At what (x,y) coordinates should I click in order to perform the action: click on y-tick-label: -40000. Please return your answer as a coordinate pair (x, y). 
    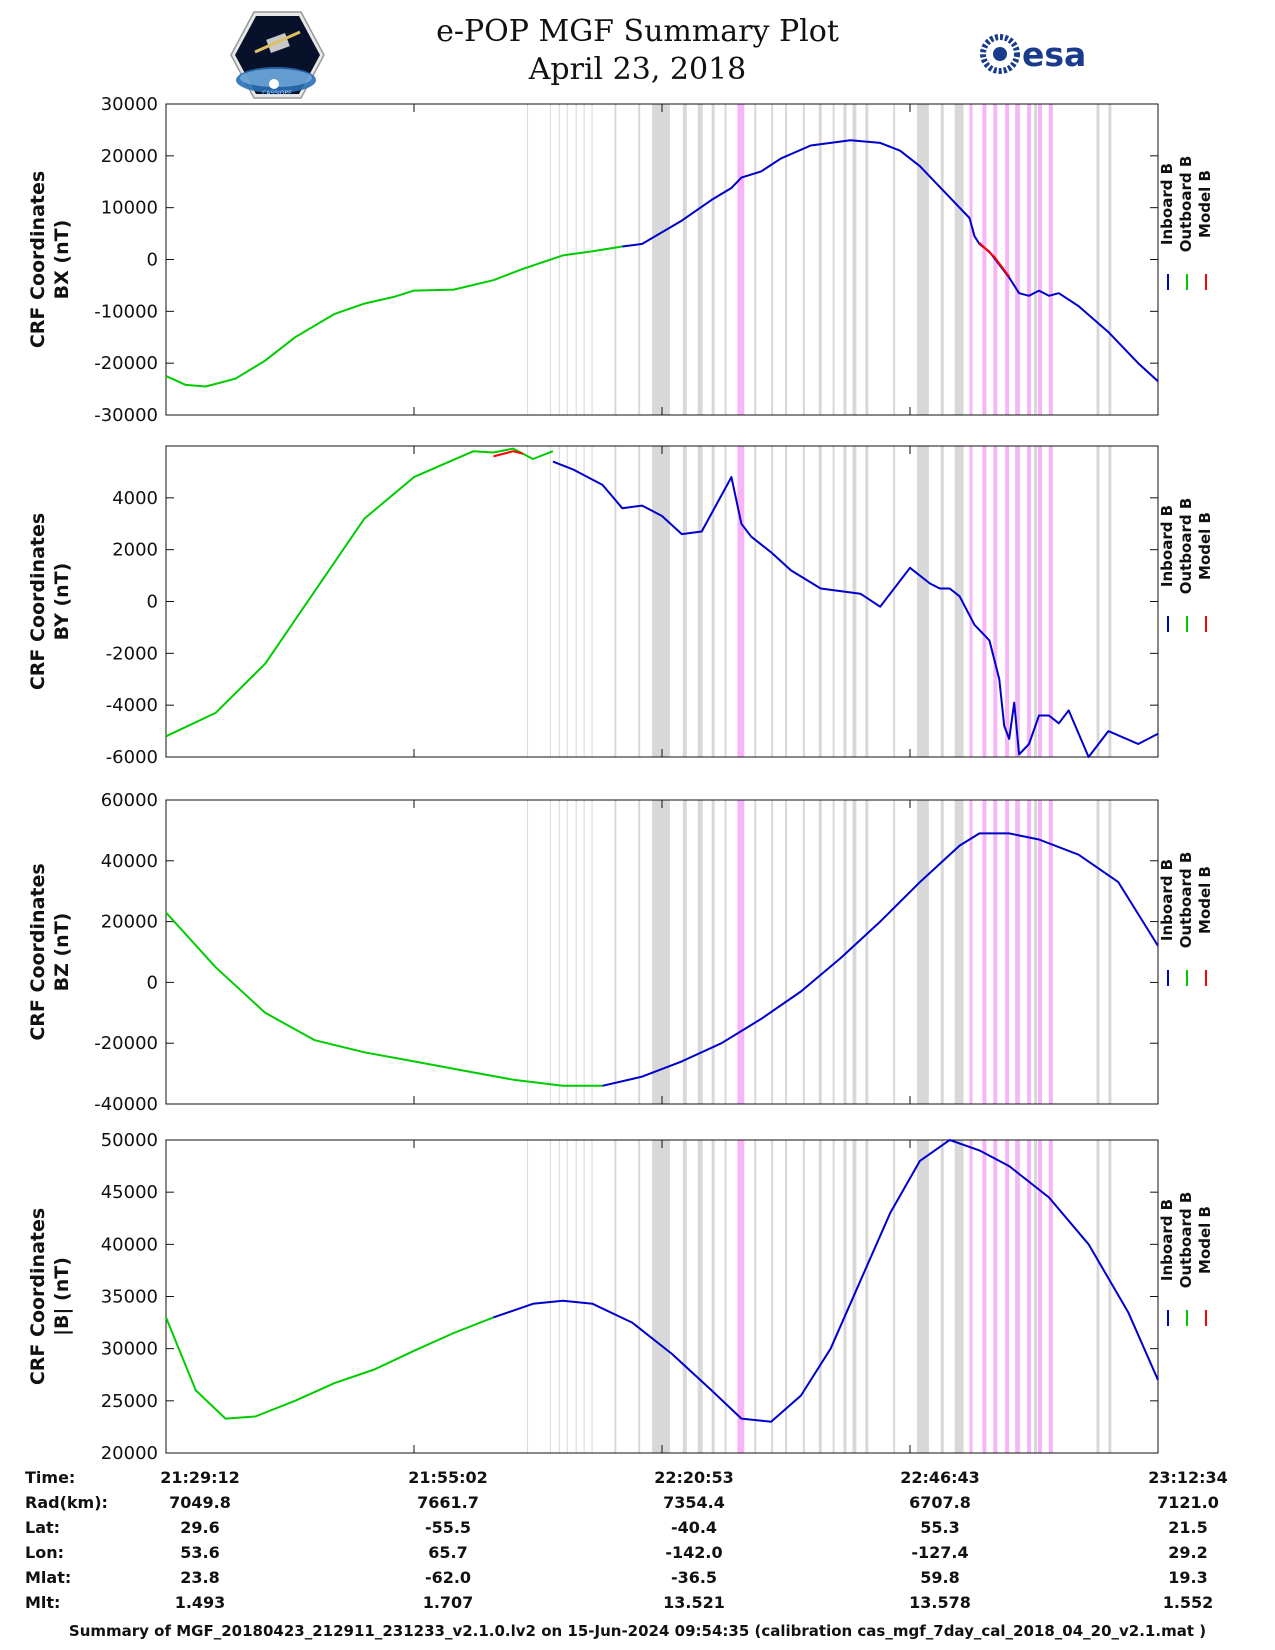
    Looking at the image, I should click on (126, 1104).